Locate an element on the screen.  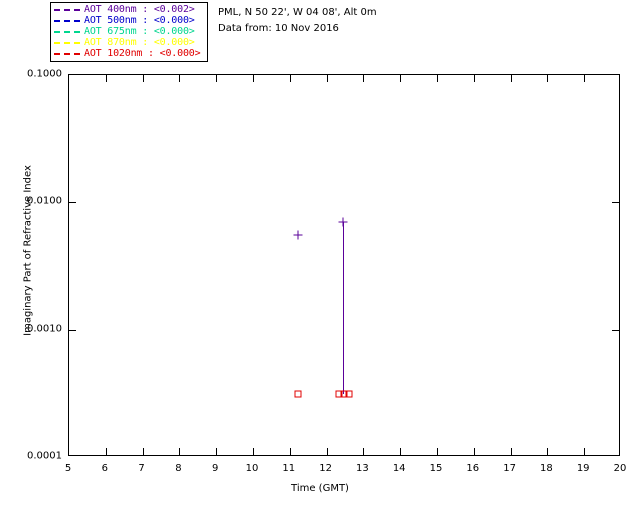
y-axis-tick-label: 0.1000 is located at coordinates (44, 74).